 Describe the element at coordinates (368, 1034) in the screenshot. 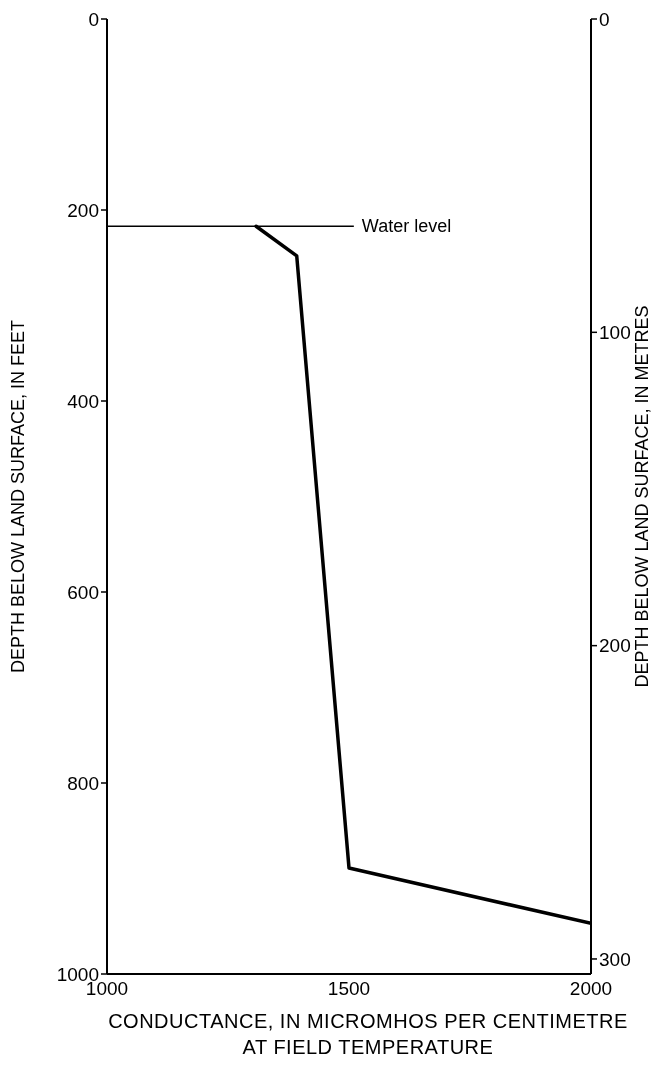

I see `x-axis-title: CONDUCTANCE, IN MICROMHOS PER CENTIMETRE AT FIELD TEMPERATURE` at that location.